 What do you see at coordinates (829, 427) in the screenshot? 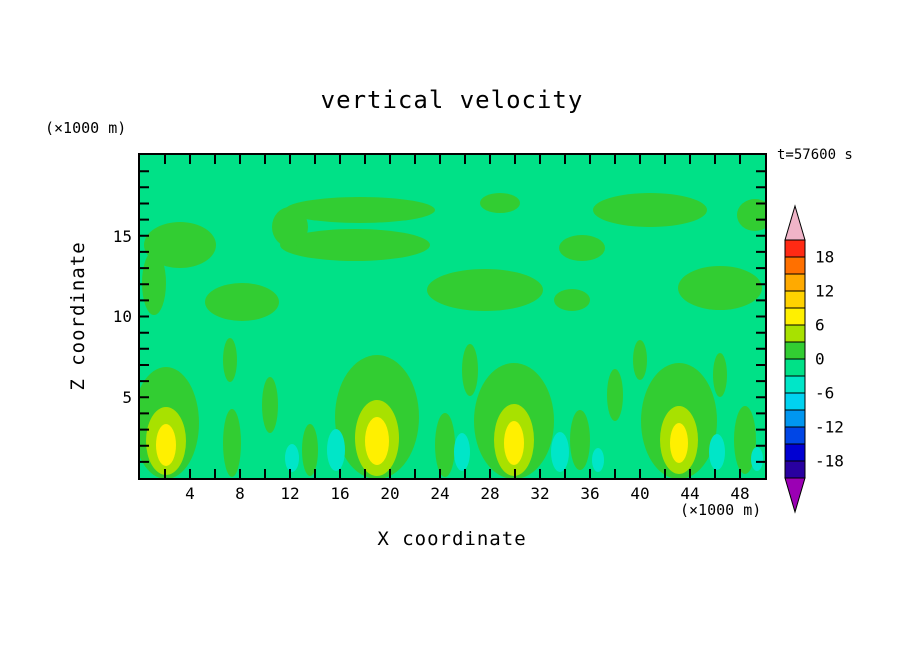
I see `colorbar-label: -12` at bounding box center [829, 427].